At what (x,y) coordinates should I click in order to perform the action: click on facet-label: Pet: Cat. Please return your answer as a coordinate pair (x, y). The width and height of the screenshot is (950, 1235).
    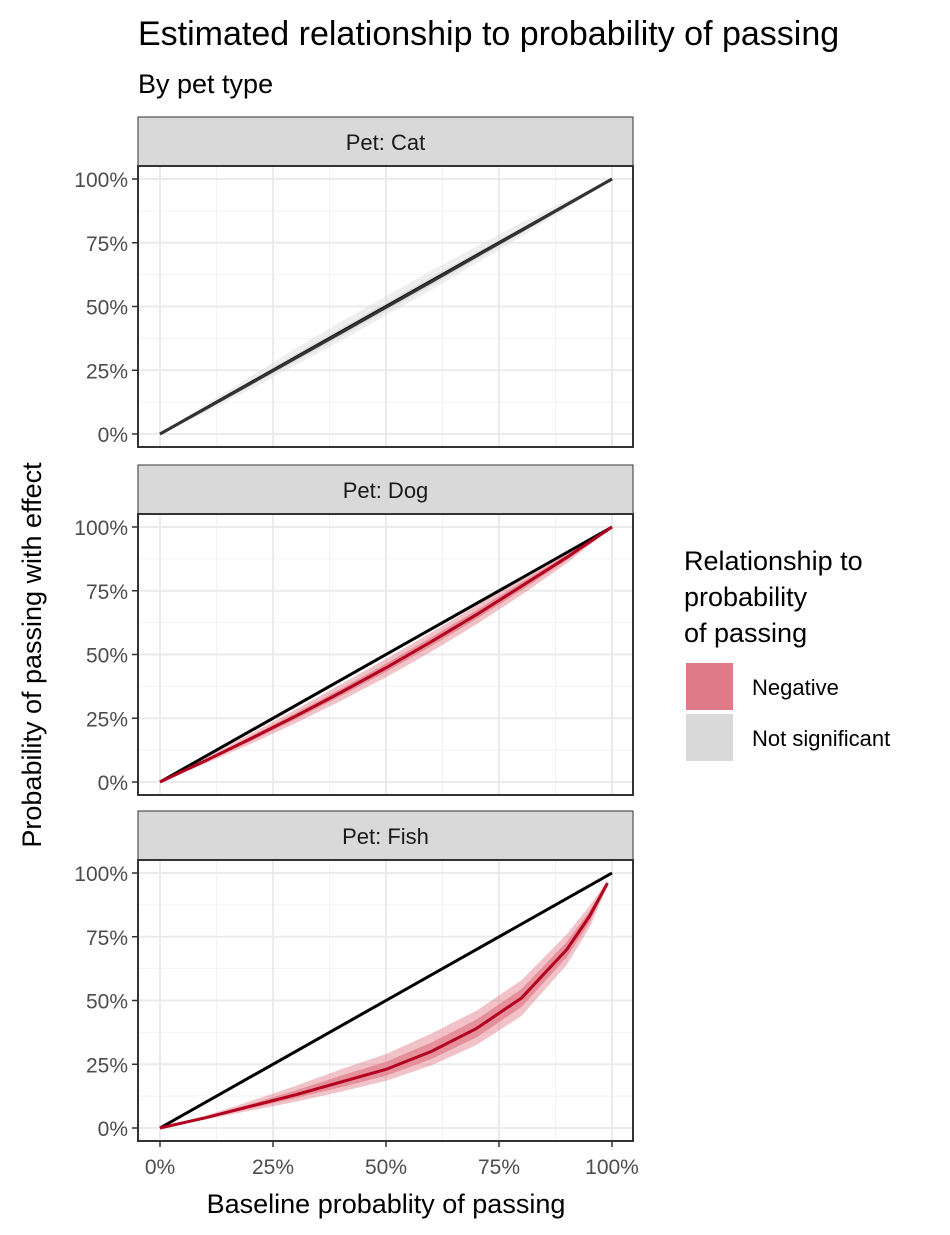
    Looking at the image, I should click on (385, 142).